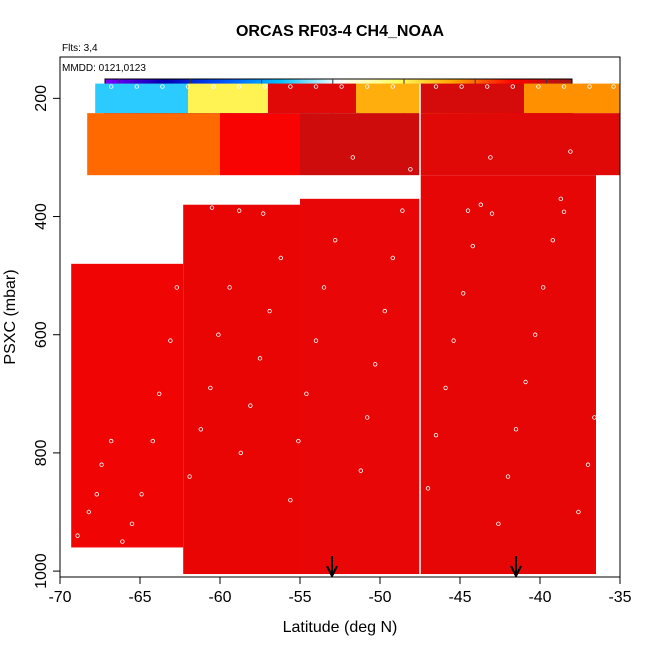  I want to click on y-tick-label: 1000, so click(41, 571).